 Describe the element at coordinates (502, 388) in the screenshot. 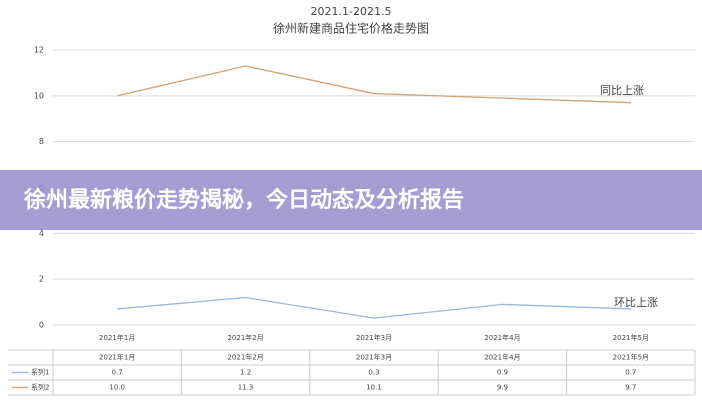

I see `table-cell: 9.9` at that location.